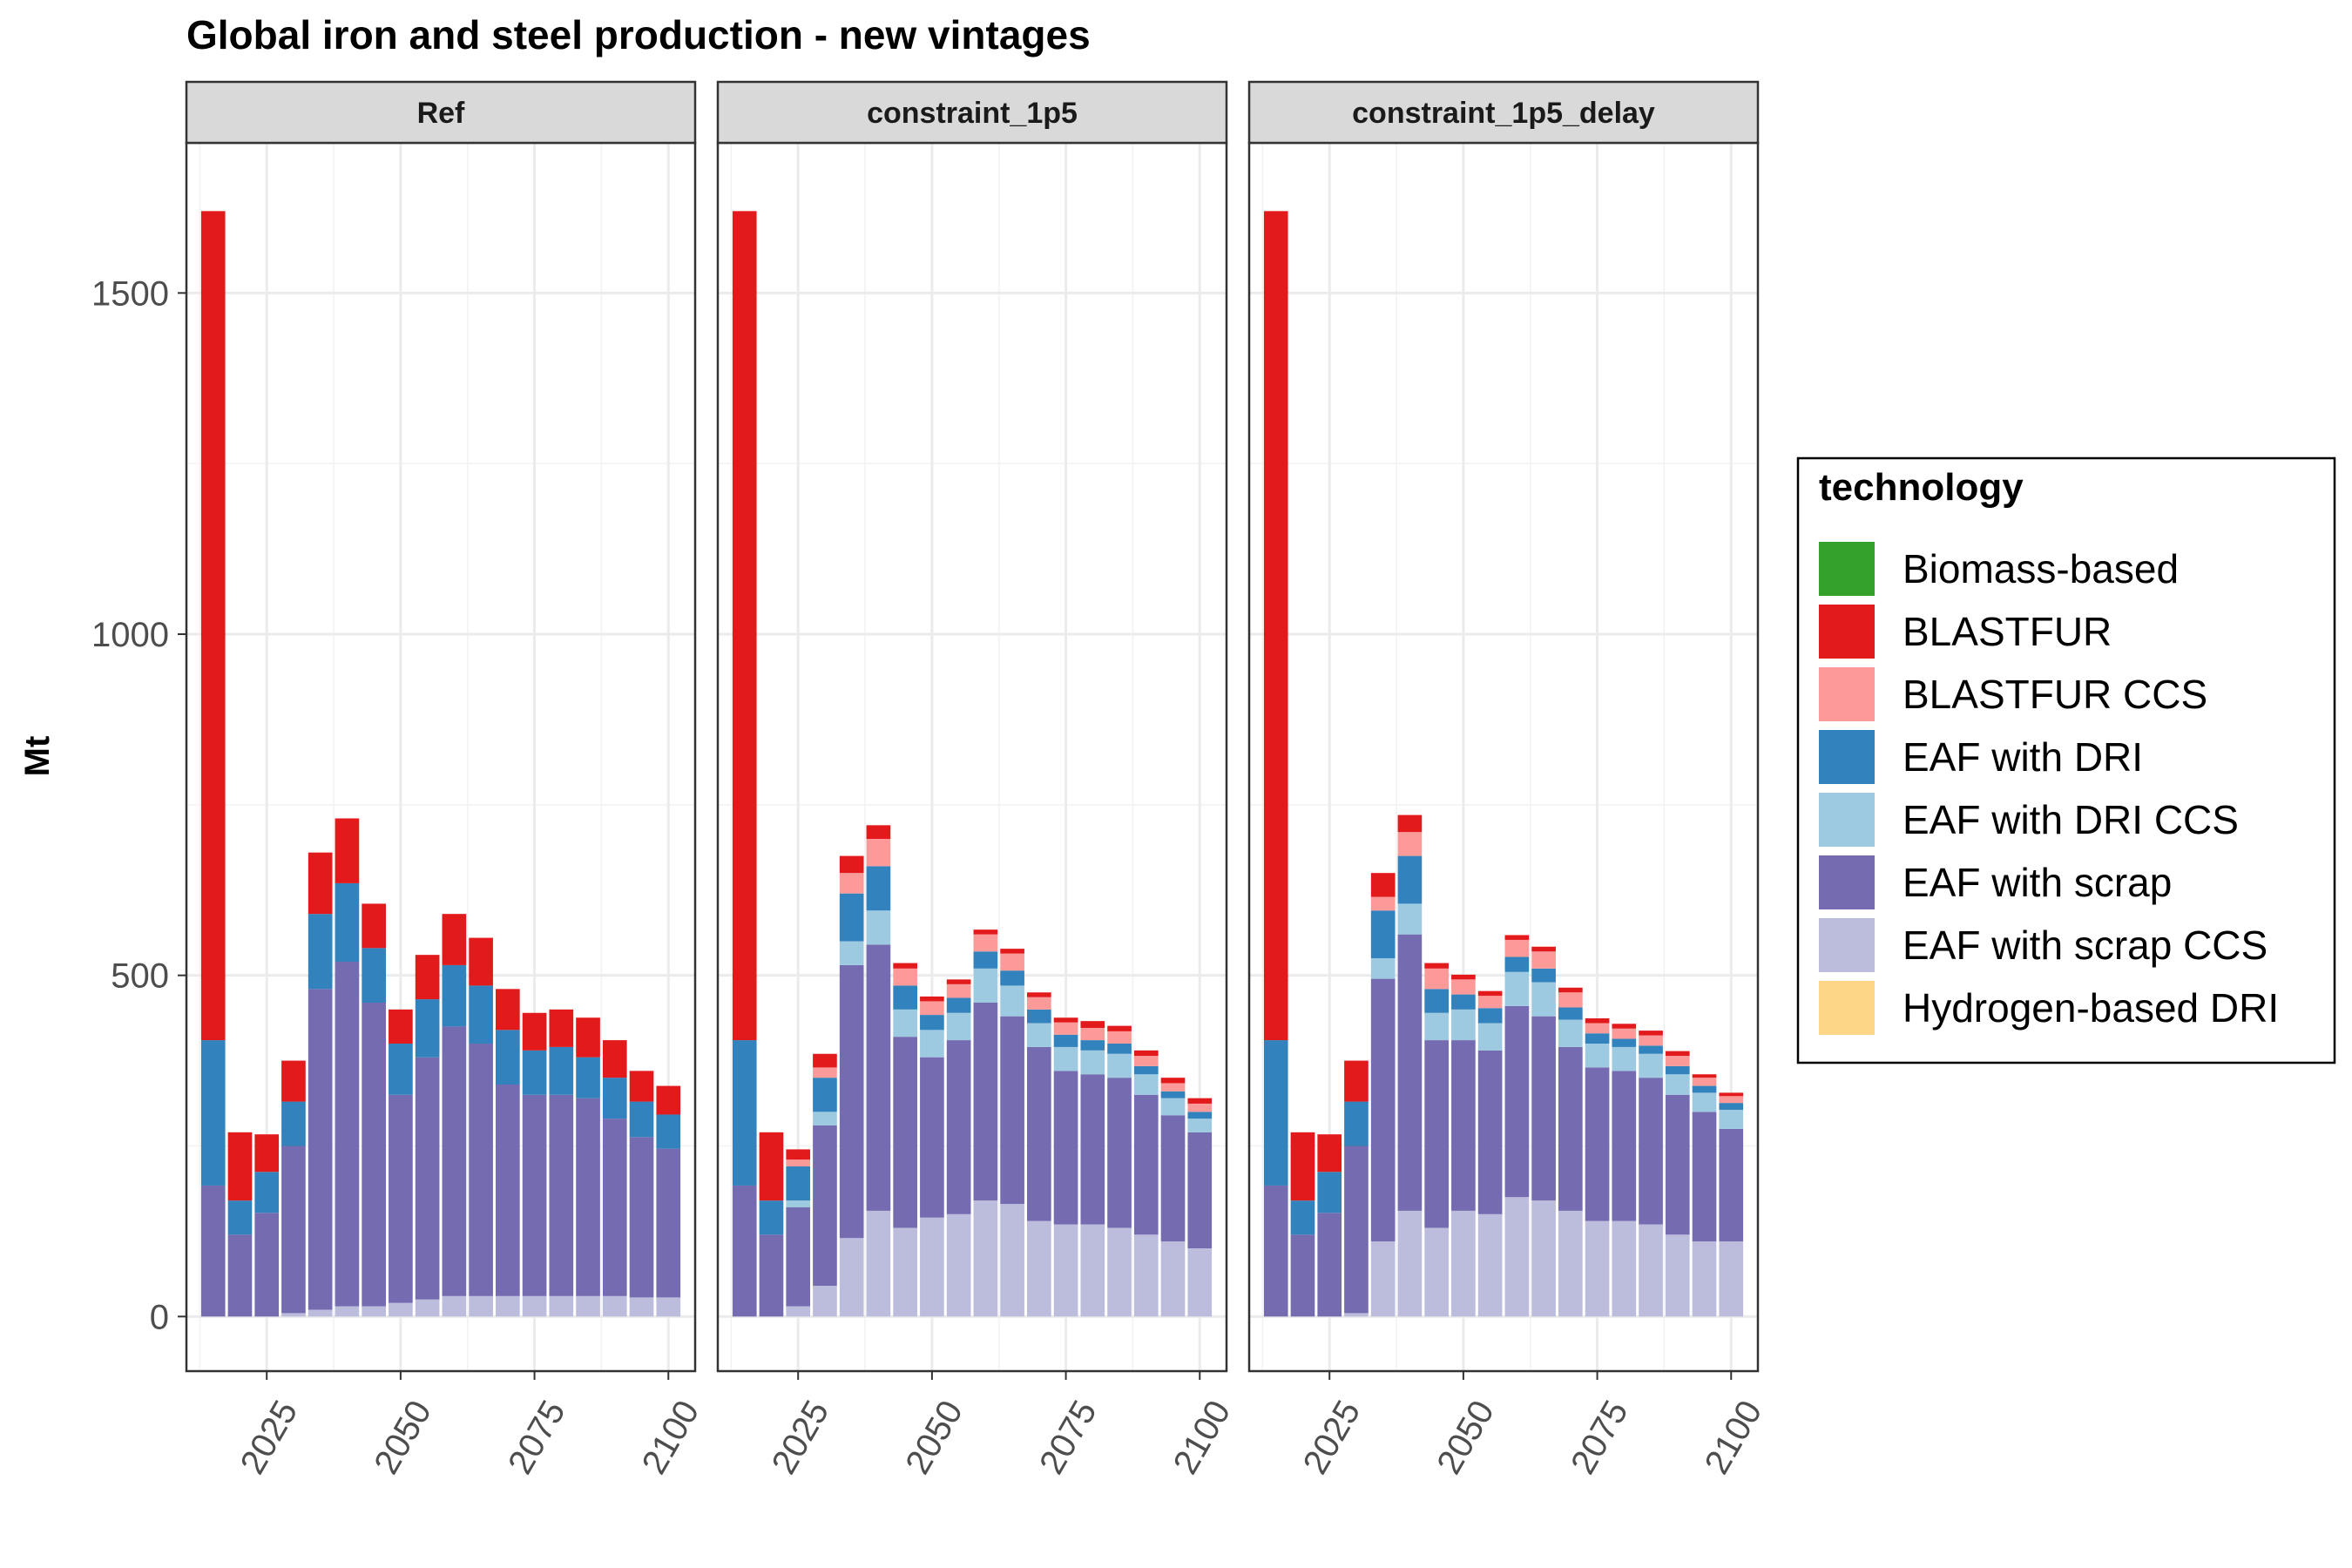  I want to click on y-tick-label: 500, so click(140, 976).